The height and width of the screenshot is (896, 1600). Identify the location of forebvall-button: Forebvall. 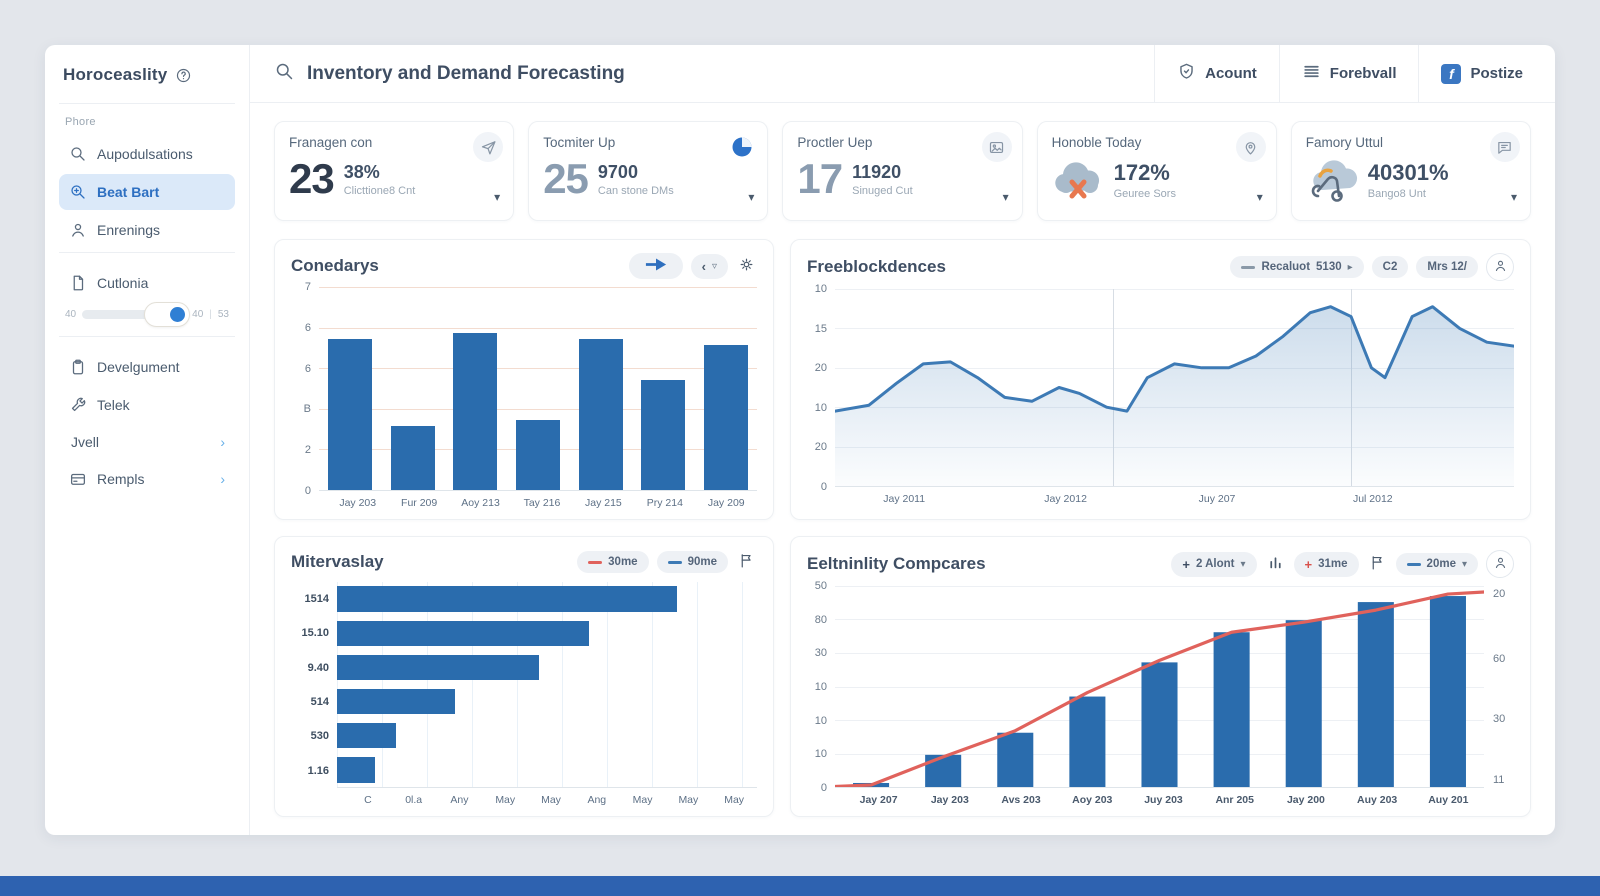
(1348, 73).